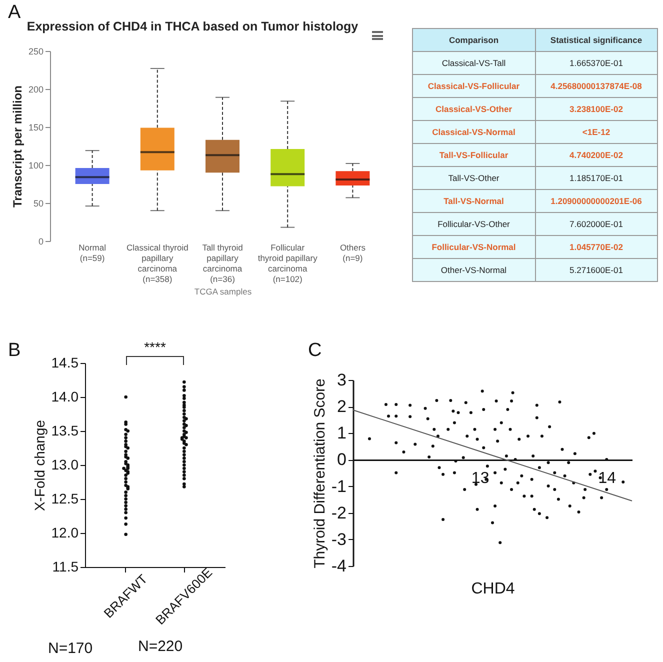  Describe the element at coordinates (192, 27) in the screenshot. I see `chart-title: Expression of CHD4 in THCA based on Tumor histology` at that location.